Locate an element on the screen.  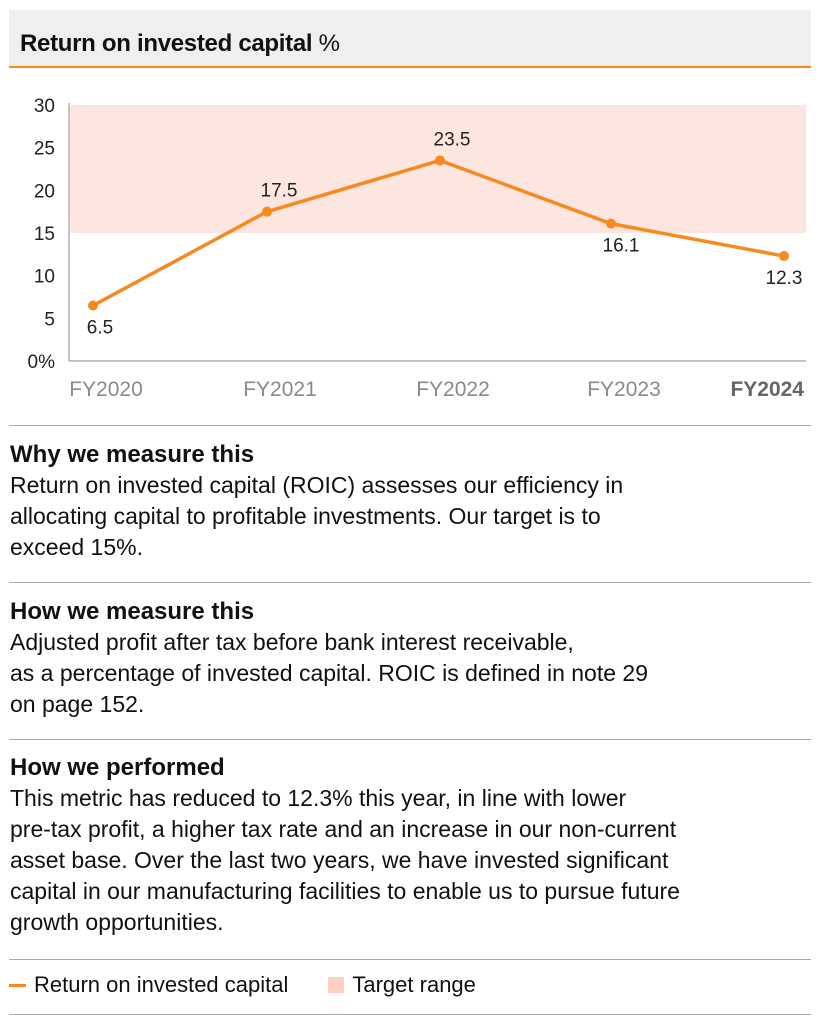
x-tick-label: FY2024 is located at coordinates (767, 389).